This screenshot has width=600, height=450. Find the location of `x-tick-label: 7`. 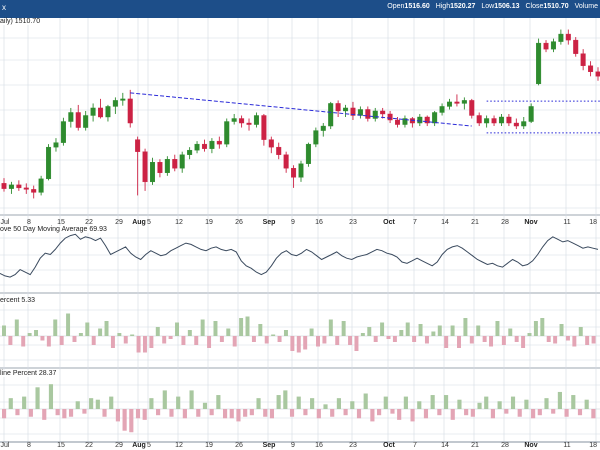

x-tick-label: 7 is located at coordinates (415, 222).